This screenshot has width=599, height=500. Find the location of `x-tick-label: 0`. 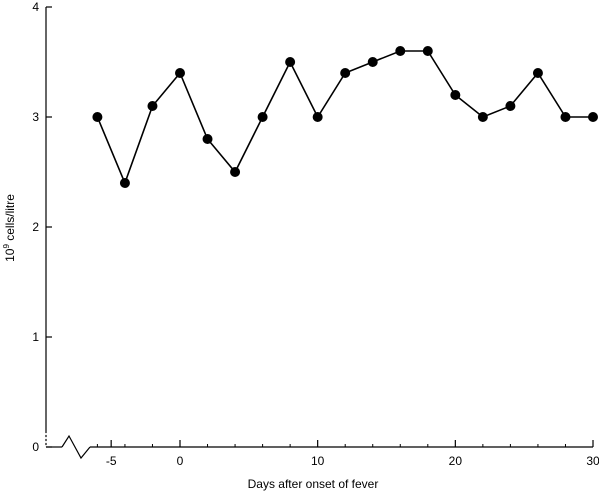

x-tick-label: 0 is located at coordinates (180, 461).